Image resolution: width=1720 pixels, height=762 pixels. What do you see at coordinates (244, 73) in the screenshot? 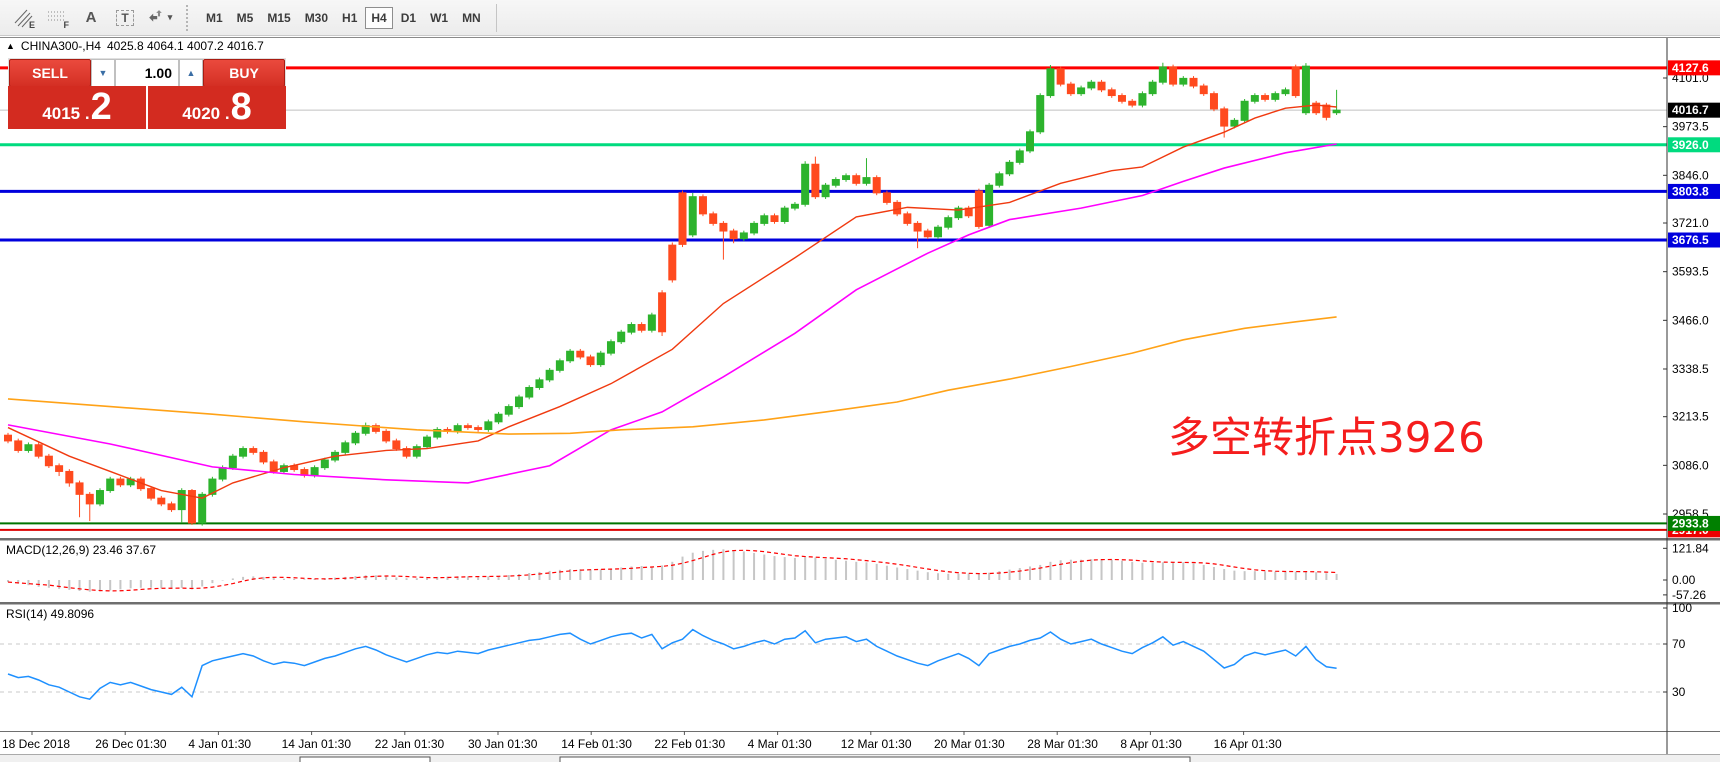
I see `buy-button: BUY` at bounding box center [244, 73].